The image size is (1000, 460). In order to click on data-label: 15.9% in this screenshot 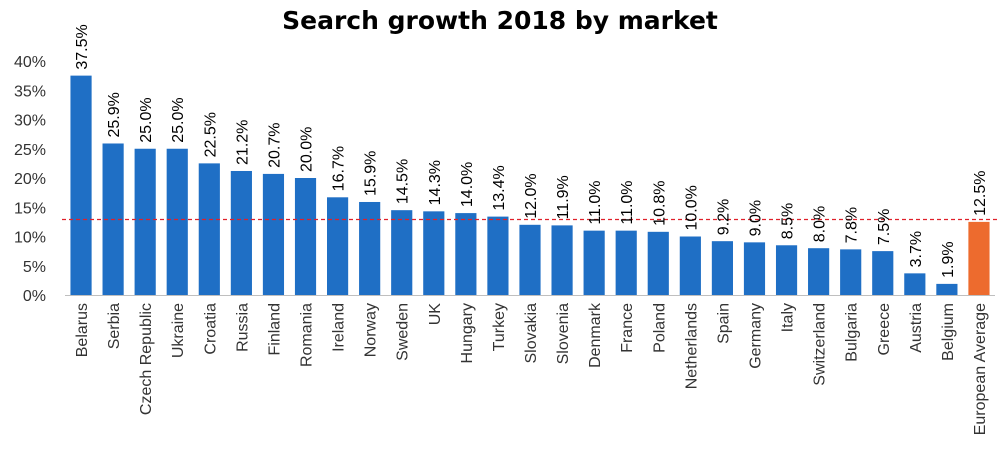, I will do `click(371, 173)`.